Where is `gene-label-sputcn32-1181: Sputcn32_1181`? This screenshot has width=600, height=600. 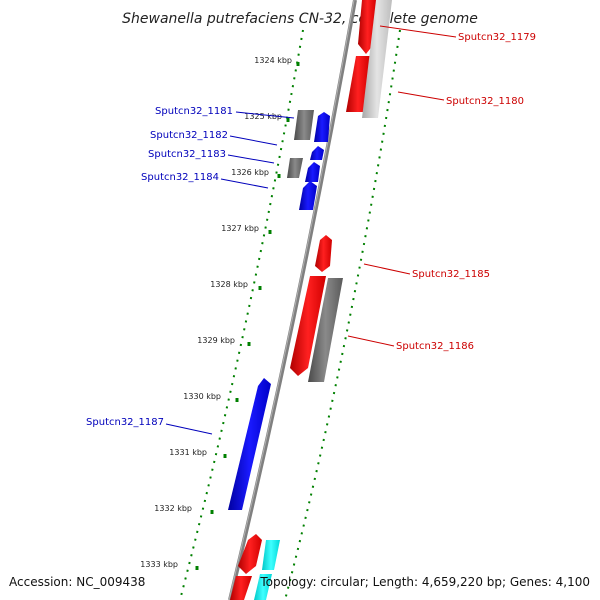 gene-label-sputcn32-1181: Sputcn32_1181 is located at coordinates (194, 111).